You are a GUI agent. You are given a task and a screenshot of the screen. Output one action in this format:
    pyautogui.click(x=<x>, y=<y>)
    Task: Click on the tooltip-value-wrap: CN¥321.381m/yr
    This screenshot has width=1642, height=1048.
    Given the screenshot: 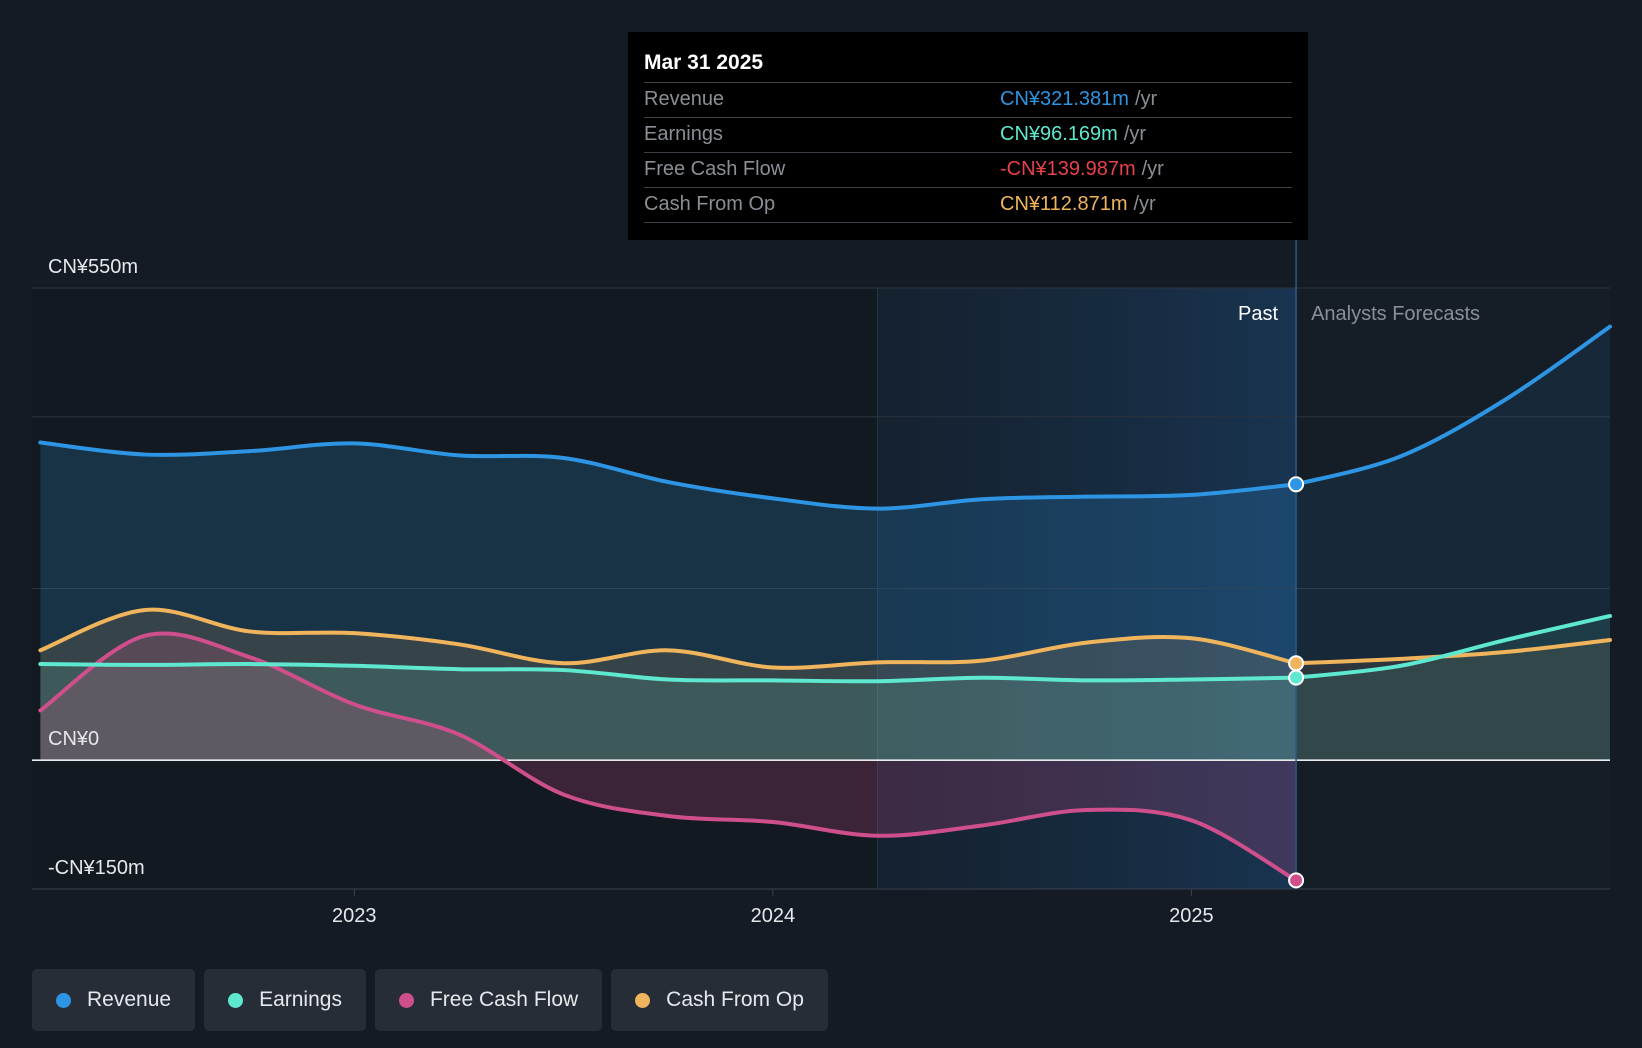 What is the action you would take?
    pyautogui.click(x=1078, y=99)
    